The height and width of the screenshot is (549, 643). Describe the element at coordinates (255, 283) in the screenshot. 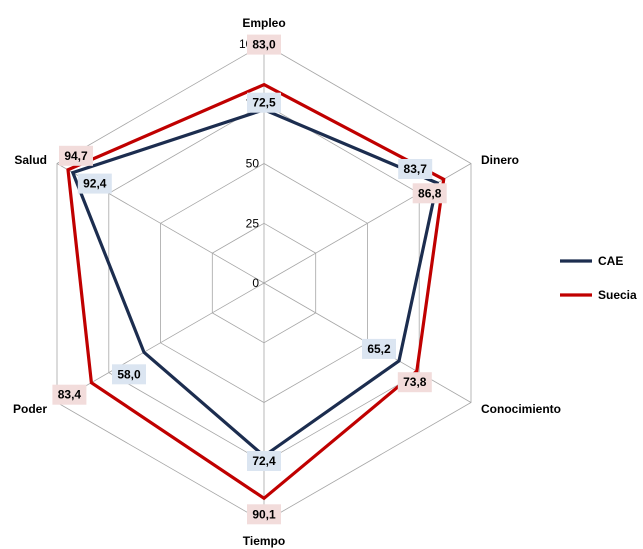

I see `tick-label: 0` at that location.